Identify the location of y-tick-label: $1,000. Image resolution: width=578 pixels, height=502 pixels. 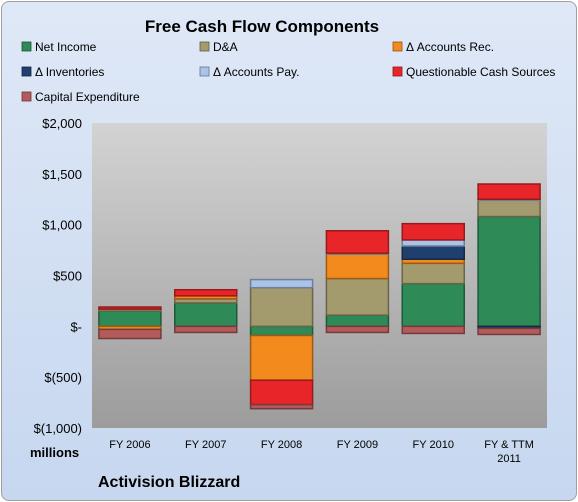
(62, 225).